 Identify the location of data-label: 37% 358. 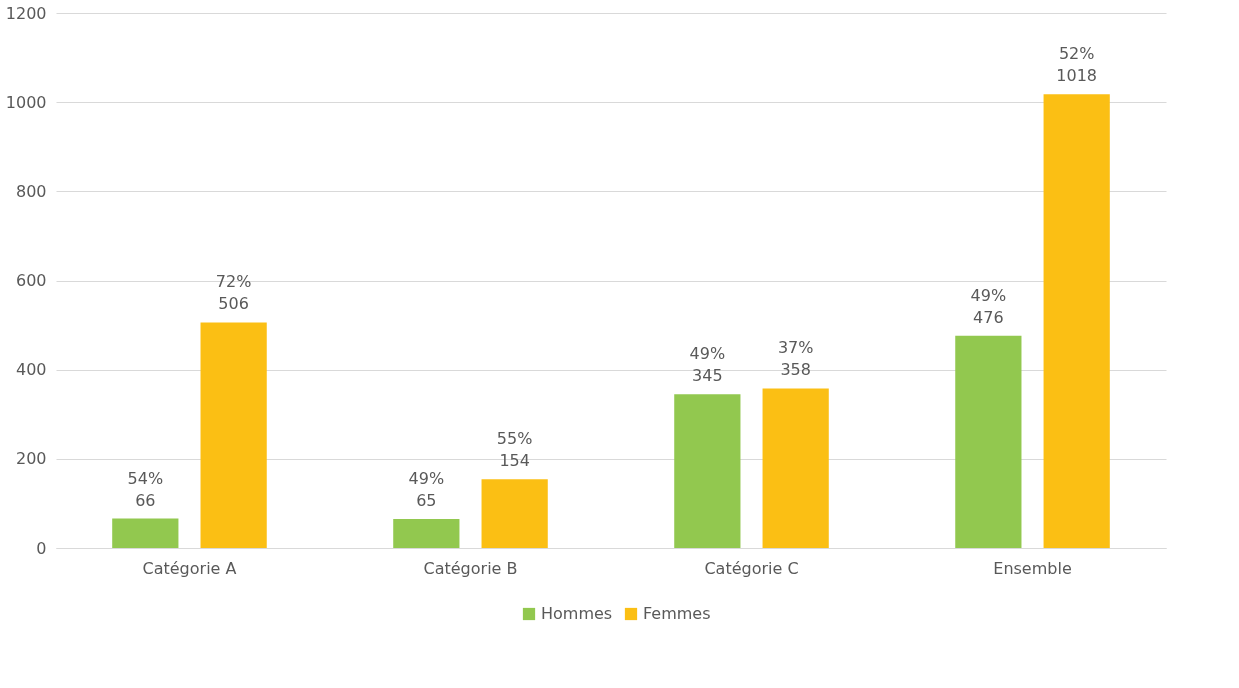
(795, 359).